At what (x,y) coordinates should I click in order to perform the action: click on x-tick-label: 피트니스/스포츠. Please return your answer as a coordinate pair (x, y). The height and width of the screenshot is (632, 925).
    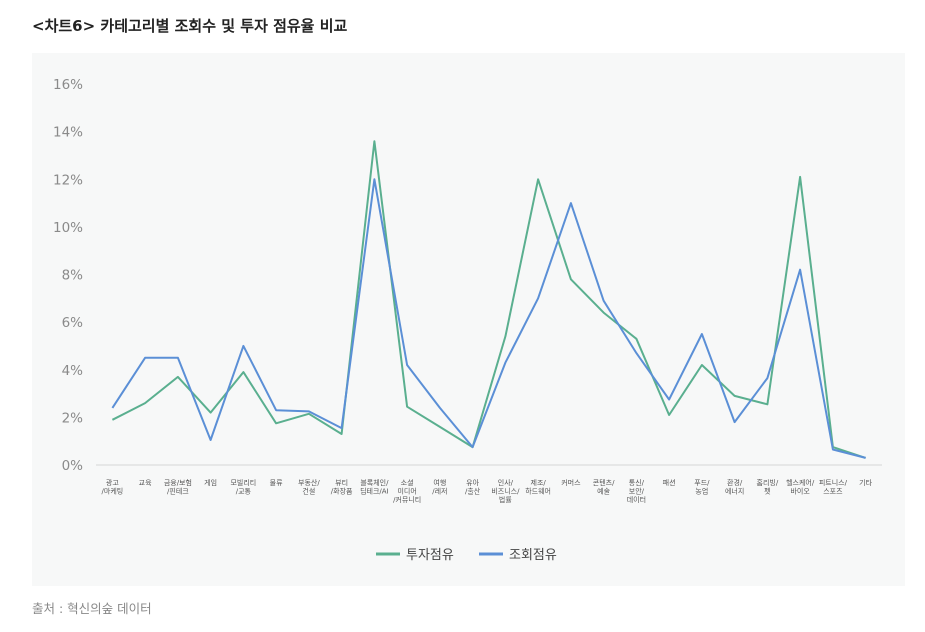
    Looking at the image, I should click on (833, 487).